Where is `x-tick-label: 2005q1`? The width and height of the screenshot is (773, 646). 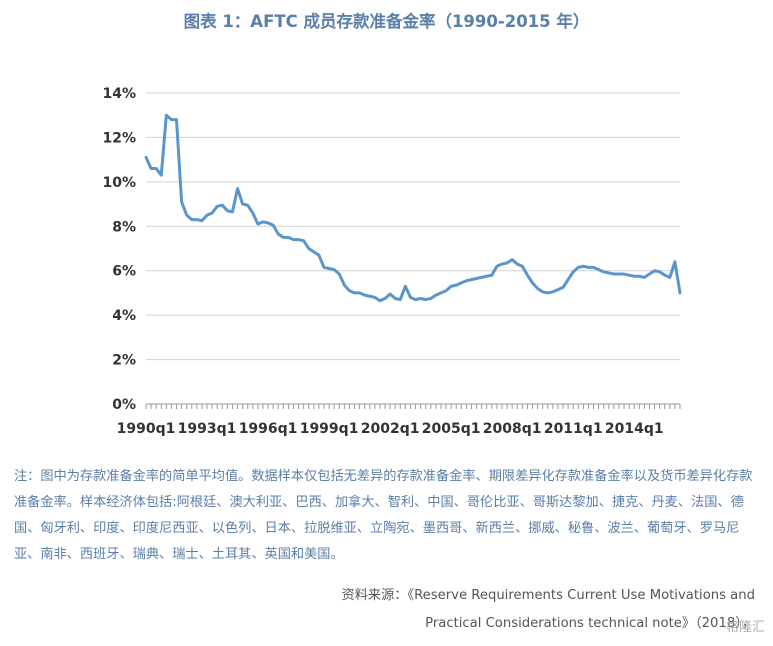 x-tick-label: 2005q1 is located at coordinates (451, 429).